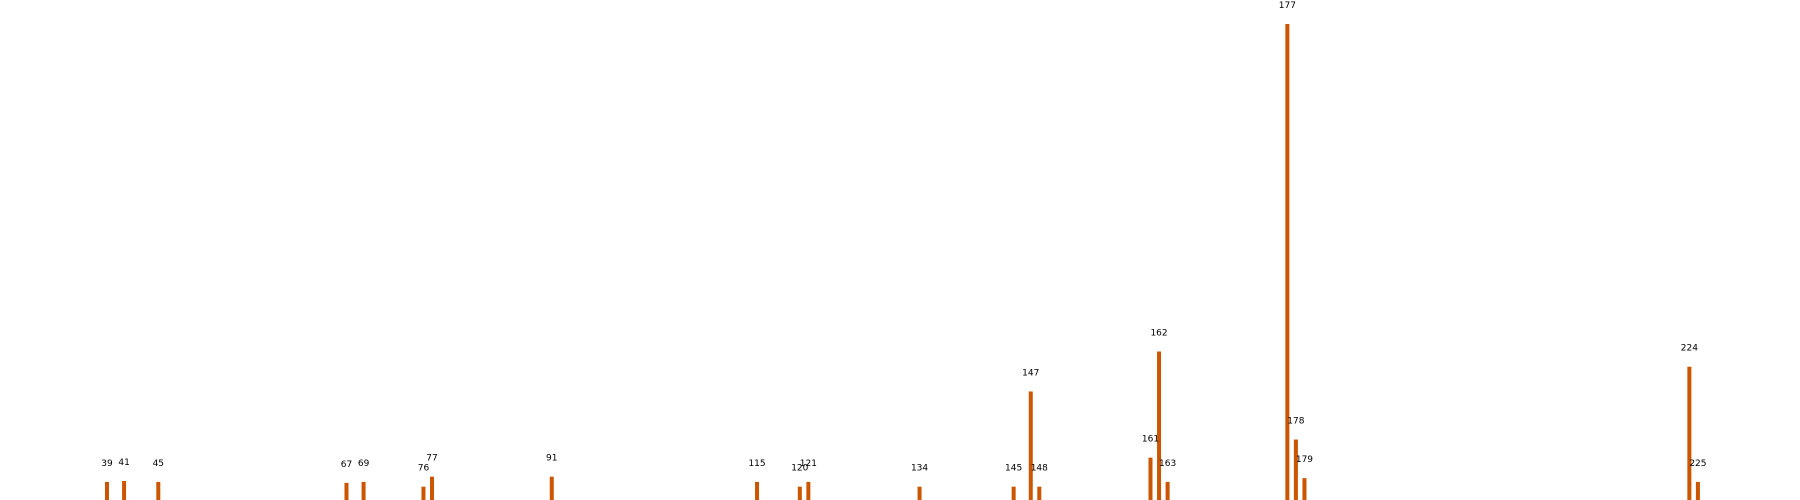 The image size is (1800, 500). I want to click on peak-label-179: 179, so click(1304, 460).